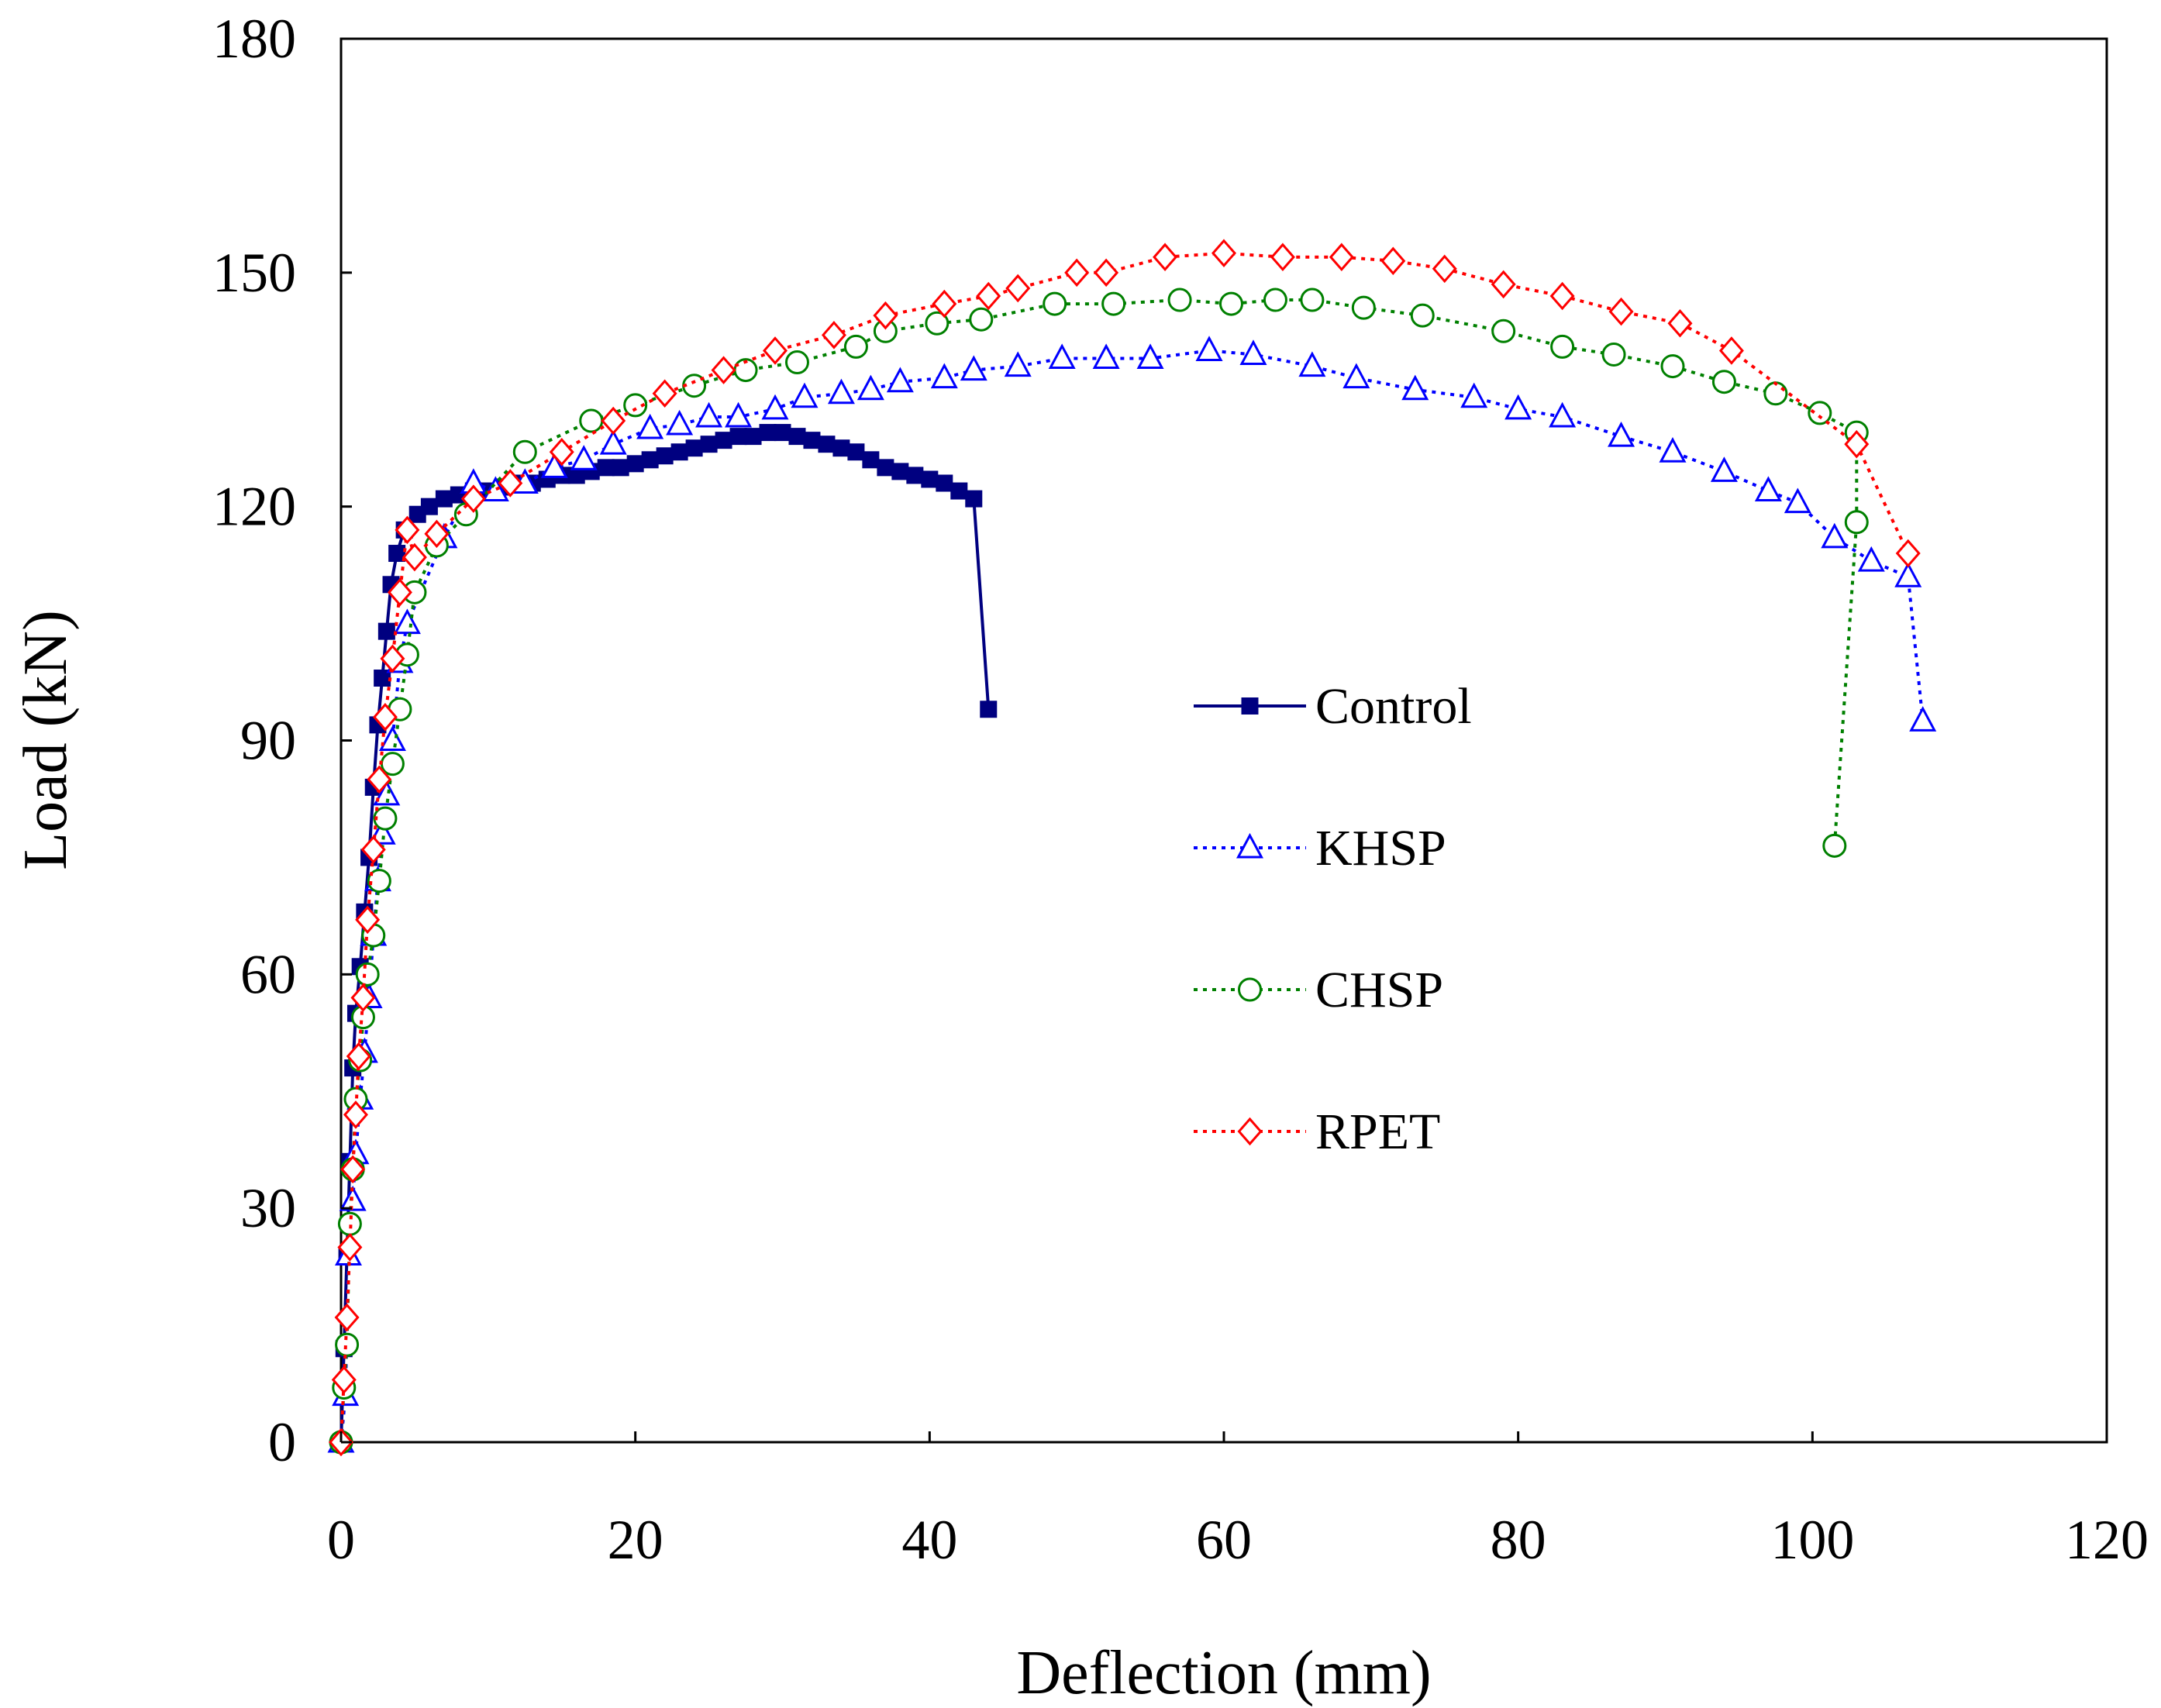 The width and height of the screenshot is (2161, 1708). What do you see at coordinates (254, 39) in the screenshot?
I see `y-tick-label: 180` at bounding box center [254, 39].